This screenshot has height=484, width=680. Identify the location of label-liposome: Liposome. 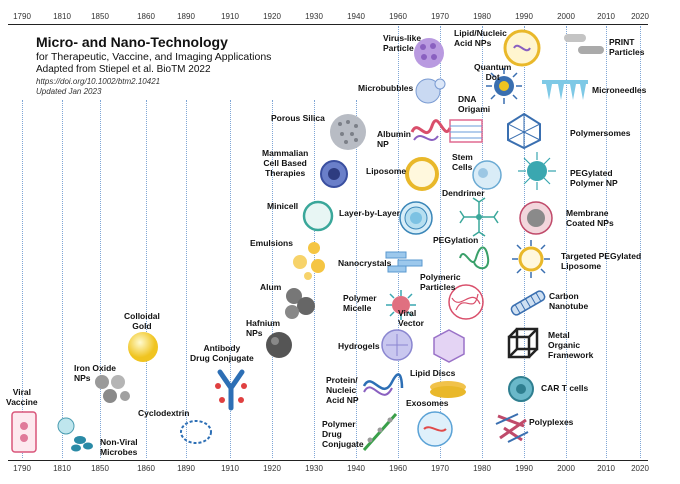
(386, 171).